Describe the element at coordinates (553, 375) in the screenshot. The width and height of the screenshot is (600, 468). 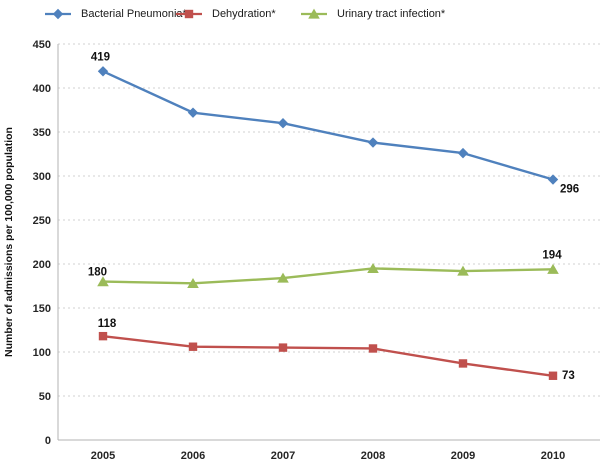
I see `data-point-dehydration-2010` at that location.